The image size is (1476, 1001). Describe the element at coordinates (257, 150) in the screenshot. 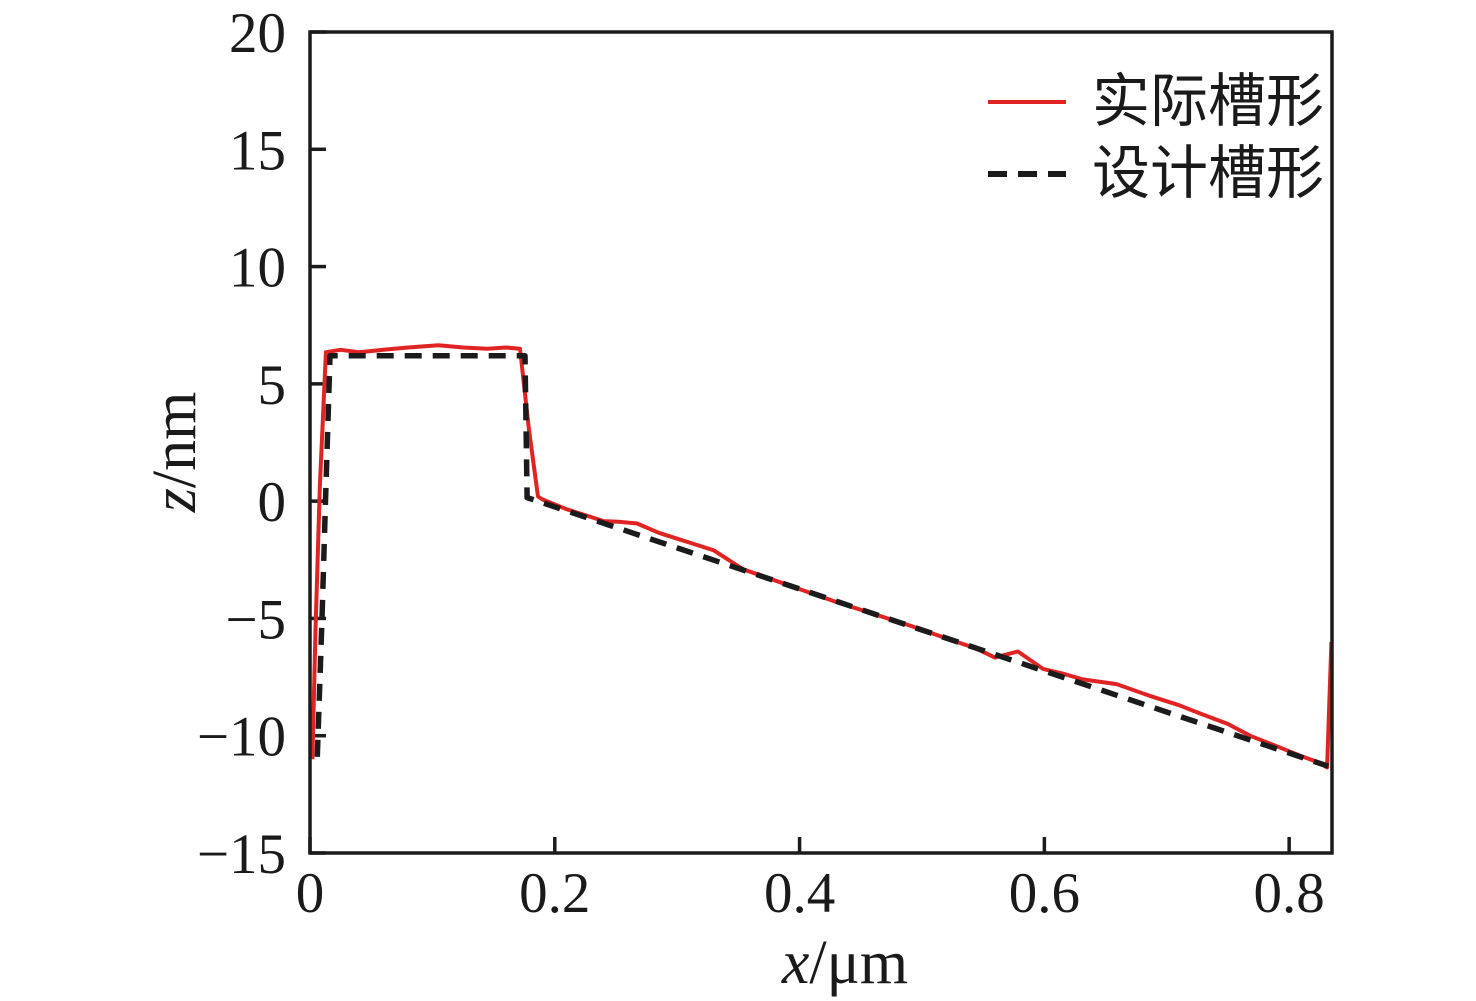

I see `y-tick-label: 15` at that location.